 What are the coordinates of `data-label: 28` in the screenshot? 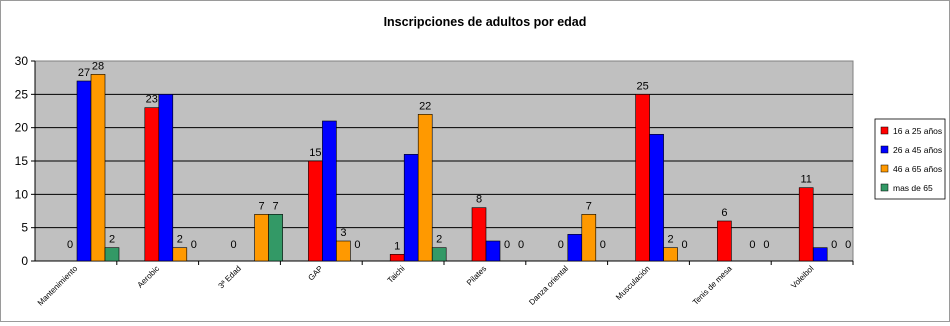 It's located at (98, 66).